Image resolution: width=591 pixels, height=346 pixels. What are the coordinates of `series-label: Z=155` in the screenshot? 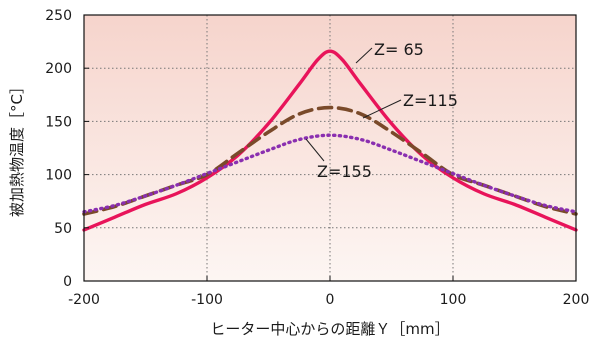 It's located at (344, 171).